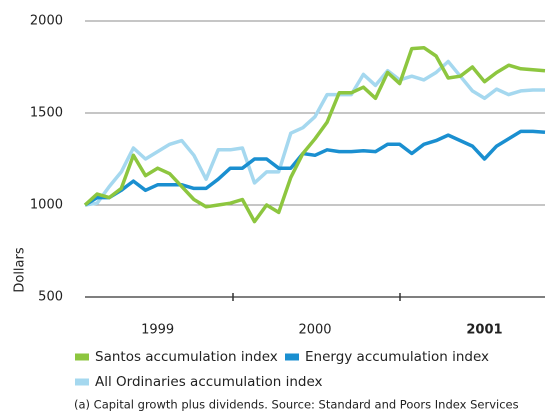 The image size is (552, 415). Describe the element at coordinates (50, 297) in the screenshot. I see `y-tick-label: 500` at that location.